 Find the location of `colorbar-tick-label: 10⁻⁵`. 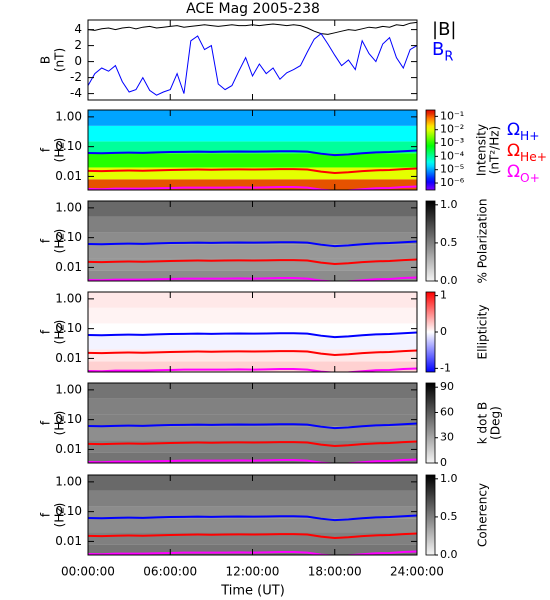

colorbar-tick-label: 10⁻⁵ is located at coordinates (452, 169).